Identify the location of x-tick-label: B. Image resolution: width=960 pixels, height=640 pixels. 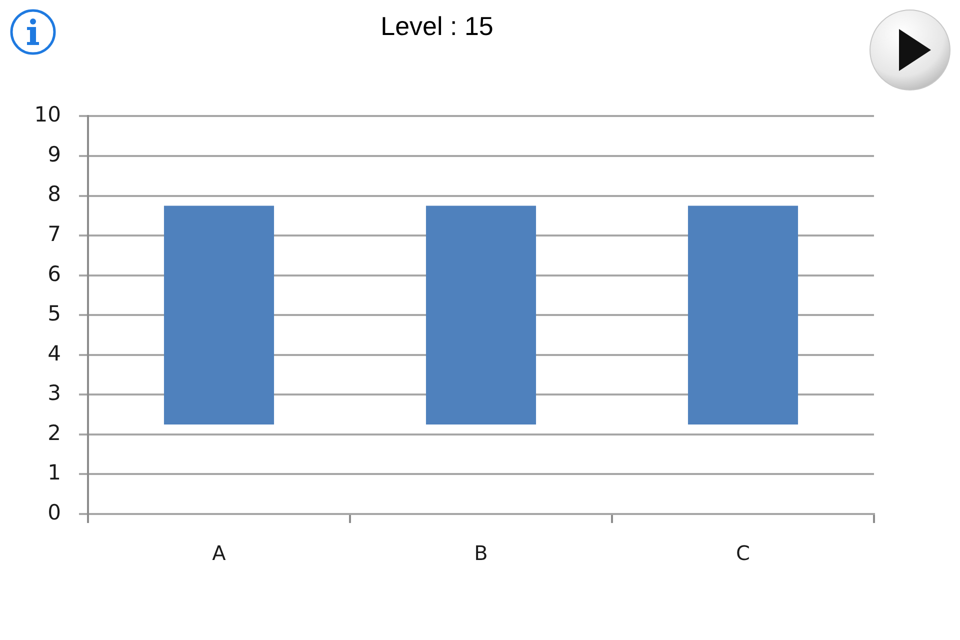
(481, 553).